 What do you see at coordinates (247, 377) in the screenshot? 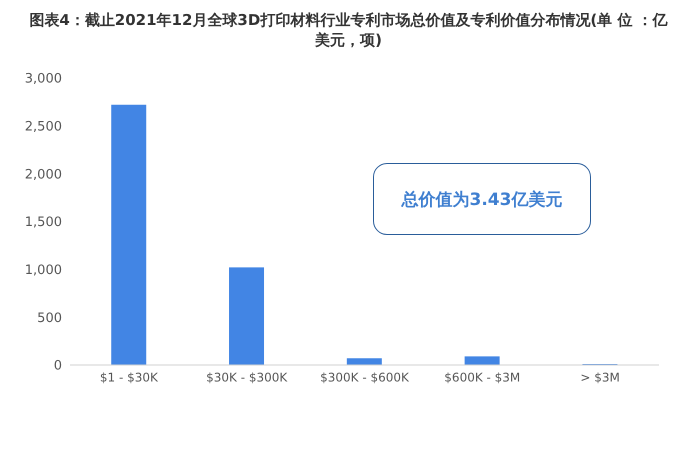
I see `x-tick-label: $30K - $300K` at bounding box center [247, 377].